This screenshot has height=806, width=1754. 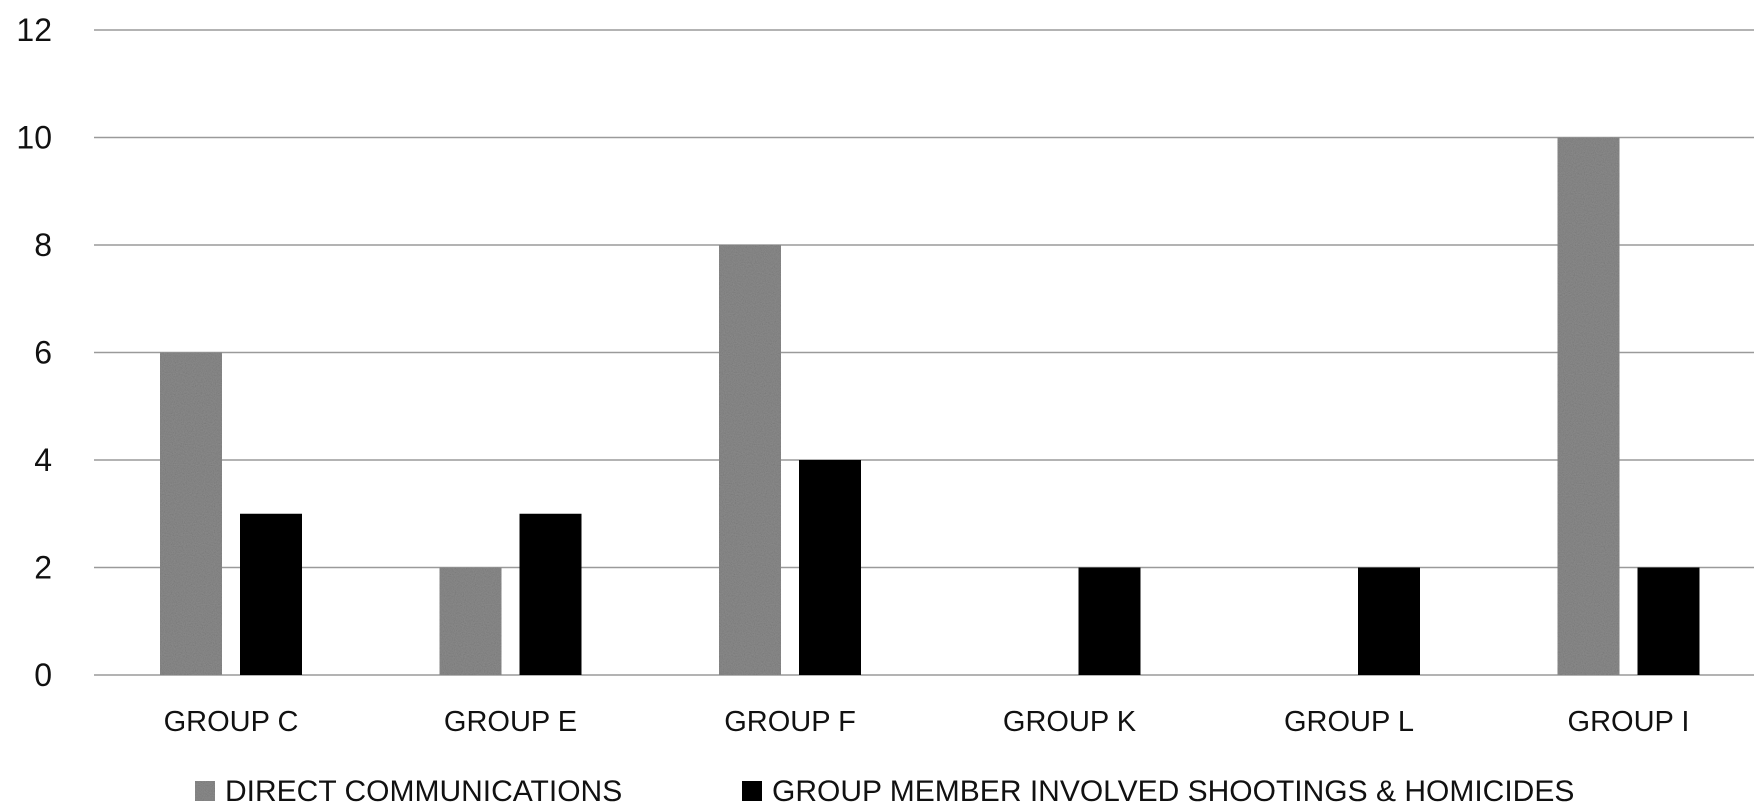 I want to click on bar-shootings-homicides-group-f, so click(x=830, y=567).